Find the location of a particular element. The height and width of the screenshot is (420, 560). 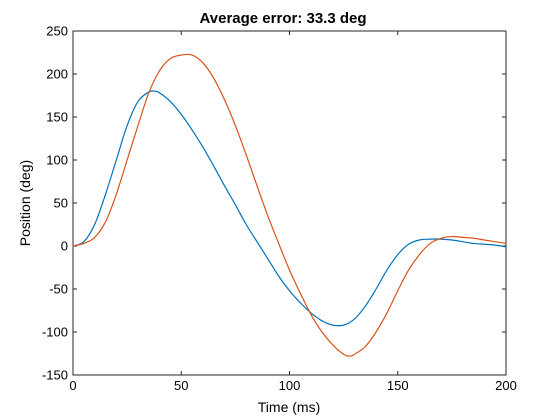

y-axis-label: Position (deg) is located at coordinates (25, 203).